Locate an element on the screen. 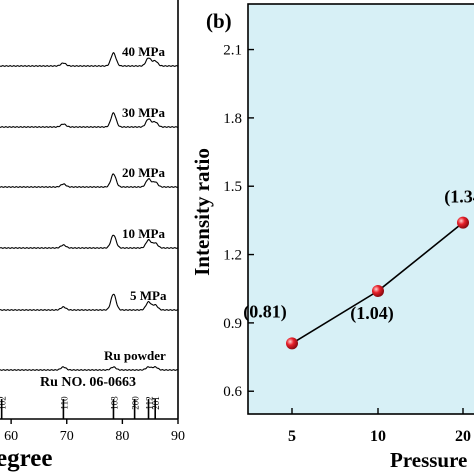  xrd-series-label: 30 MPa is located at coordinates (143, 112).